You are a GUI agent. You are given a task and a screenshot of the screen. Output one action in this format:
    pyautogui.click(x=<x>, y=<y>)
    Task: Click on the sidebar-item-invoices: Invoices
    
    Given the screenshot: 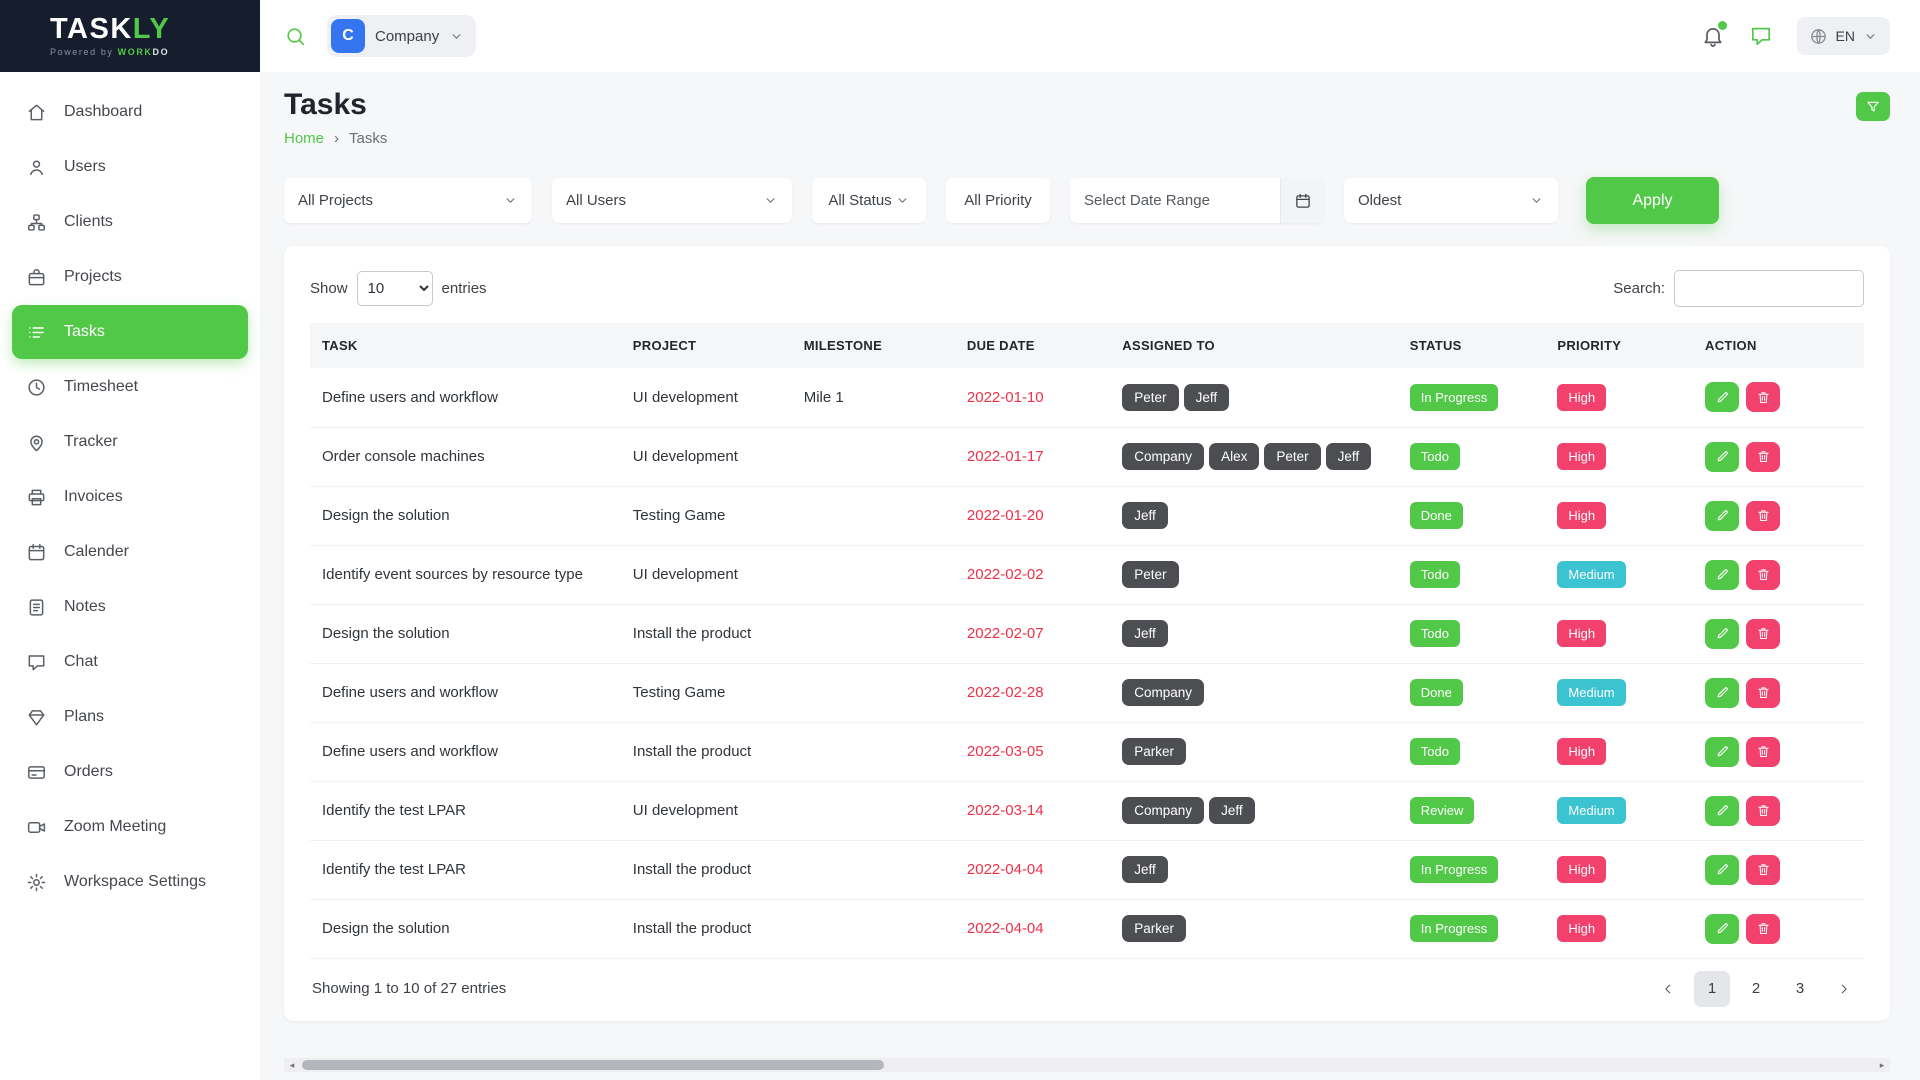 What is the action you would take?
    pyautogui.click(x=130, y=497)
    